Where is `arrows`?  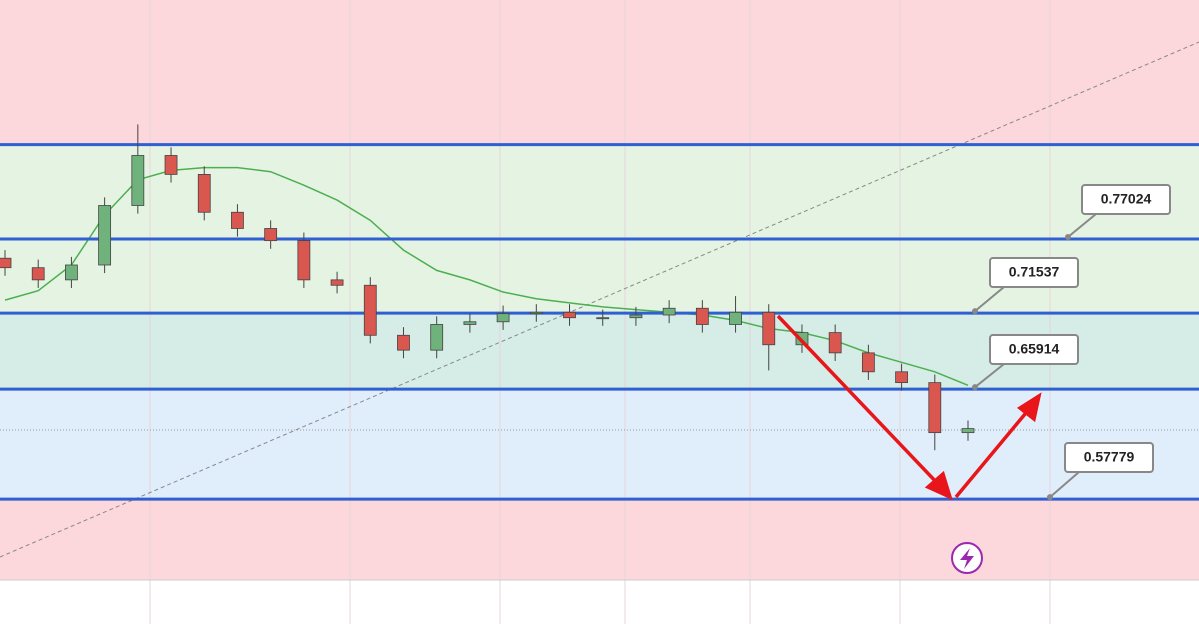
arrows is located at coordinates (909, 407).